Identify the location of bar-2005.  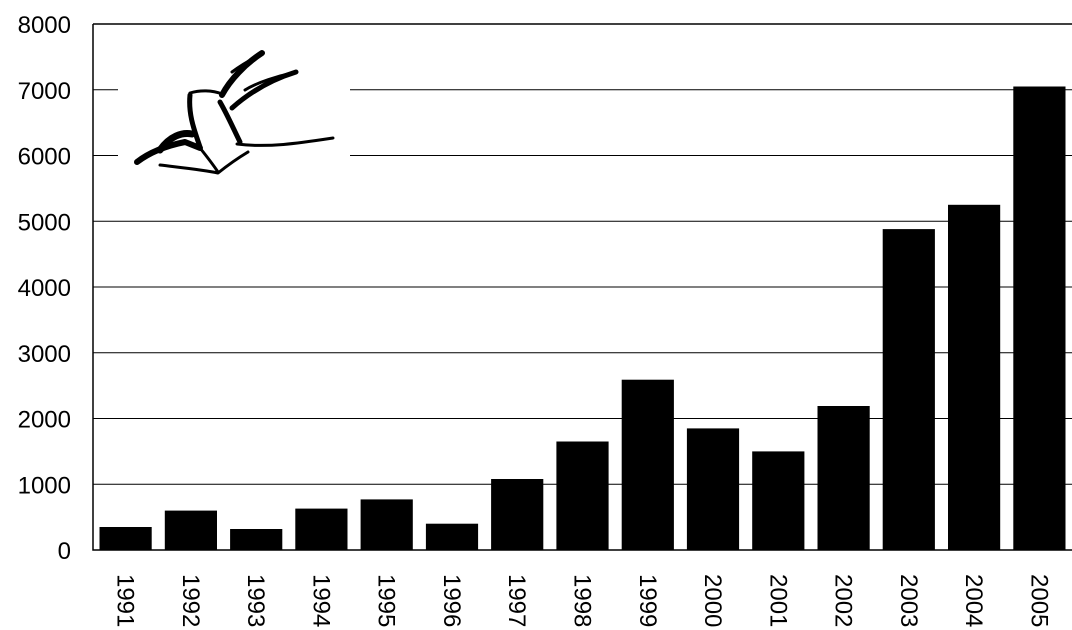
(1039, 318).